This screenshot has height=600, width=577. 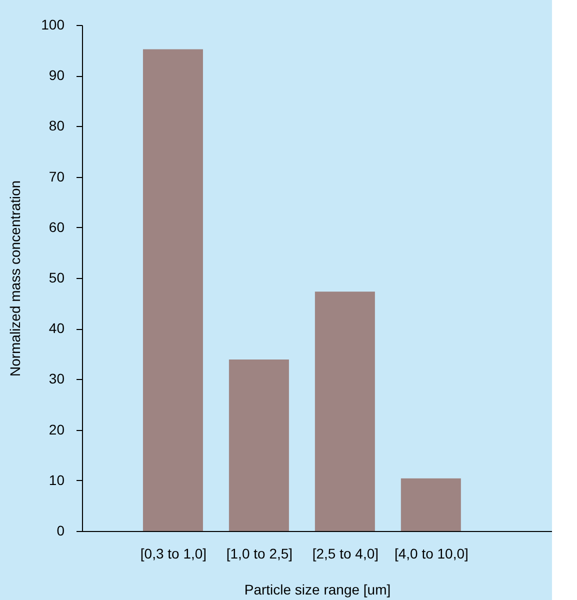 What do you see at coordinates (56, 75) in the screenshot?
I see `y-tick-label: 90` at bounding box center [56, 75].